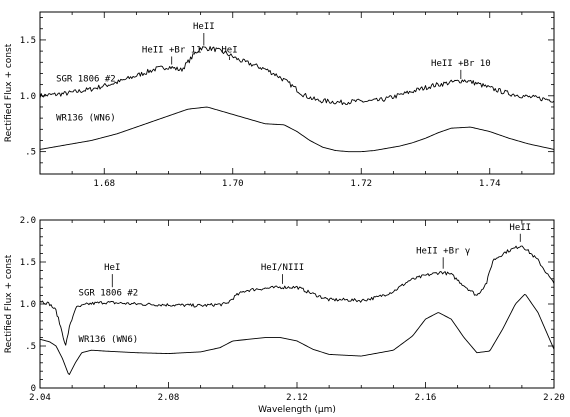 This screenshot has height=417, width=570. Describe the element at coordinates (33, 389) in the screenshot. I see `y-tick-label: 0` at that location.